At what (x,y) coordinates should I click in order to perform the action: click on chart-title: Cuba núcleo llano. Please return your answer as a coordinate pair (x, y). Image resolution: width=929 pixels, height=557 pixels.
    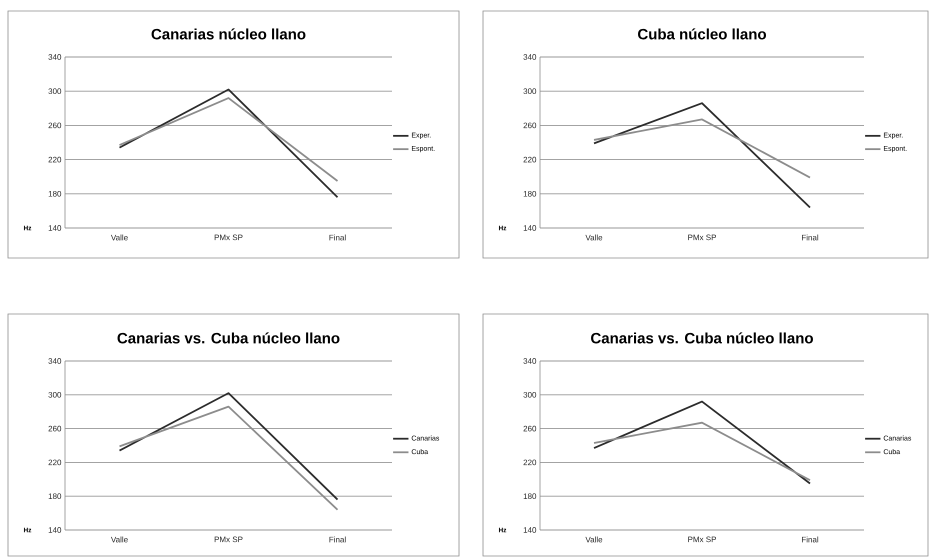
    Looking at the image, I should click on (702, 34).